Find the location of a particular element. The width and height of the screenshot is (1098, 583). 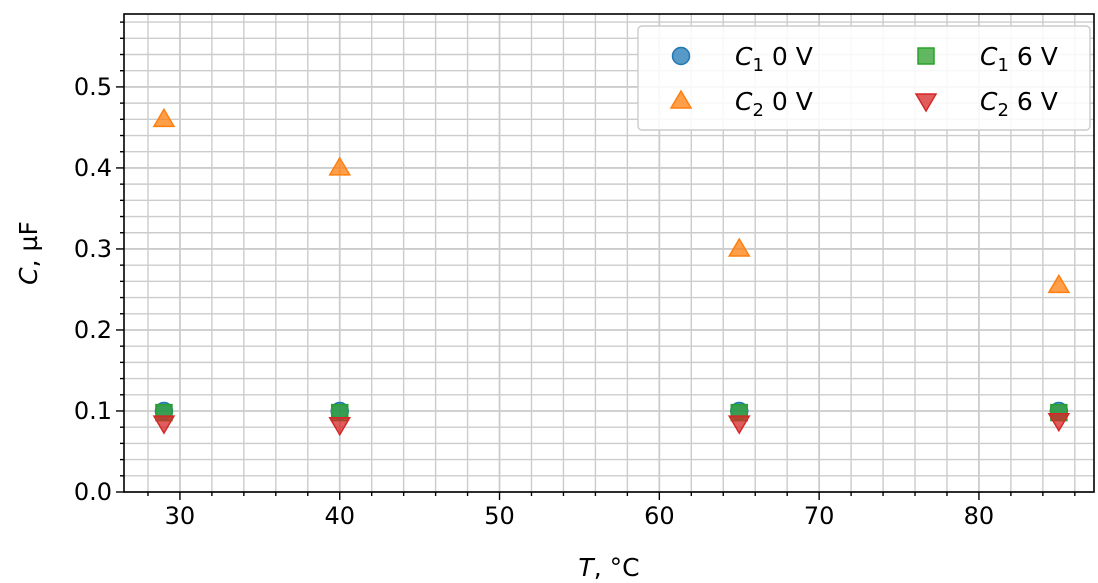

legend-box is located at coordinates (864, 78).